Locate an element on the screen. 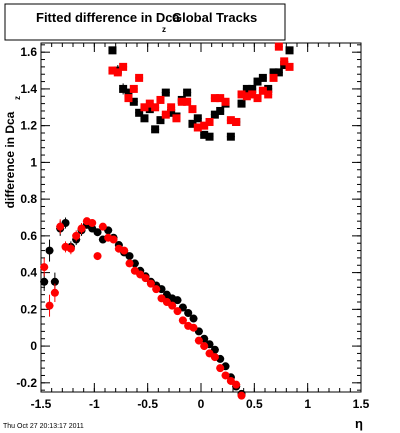 This screenshot has height=433, width=400. y-tick-label: 1.2 is located at coordinates (28, 126).